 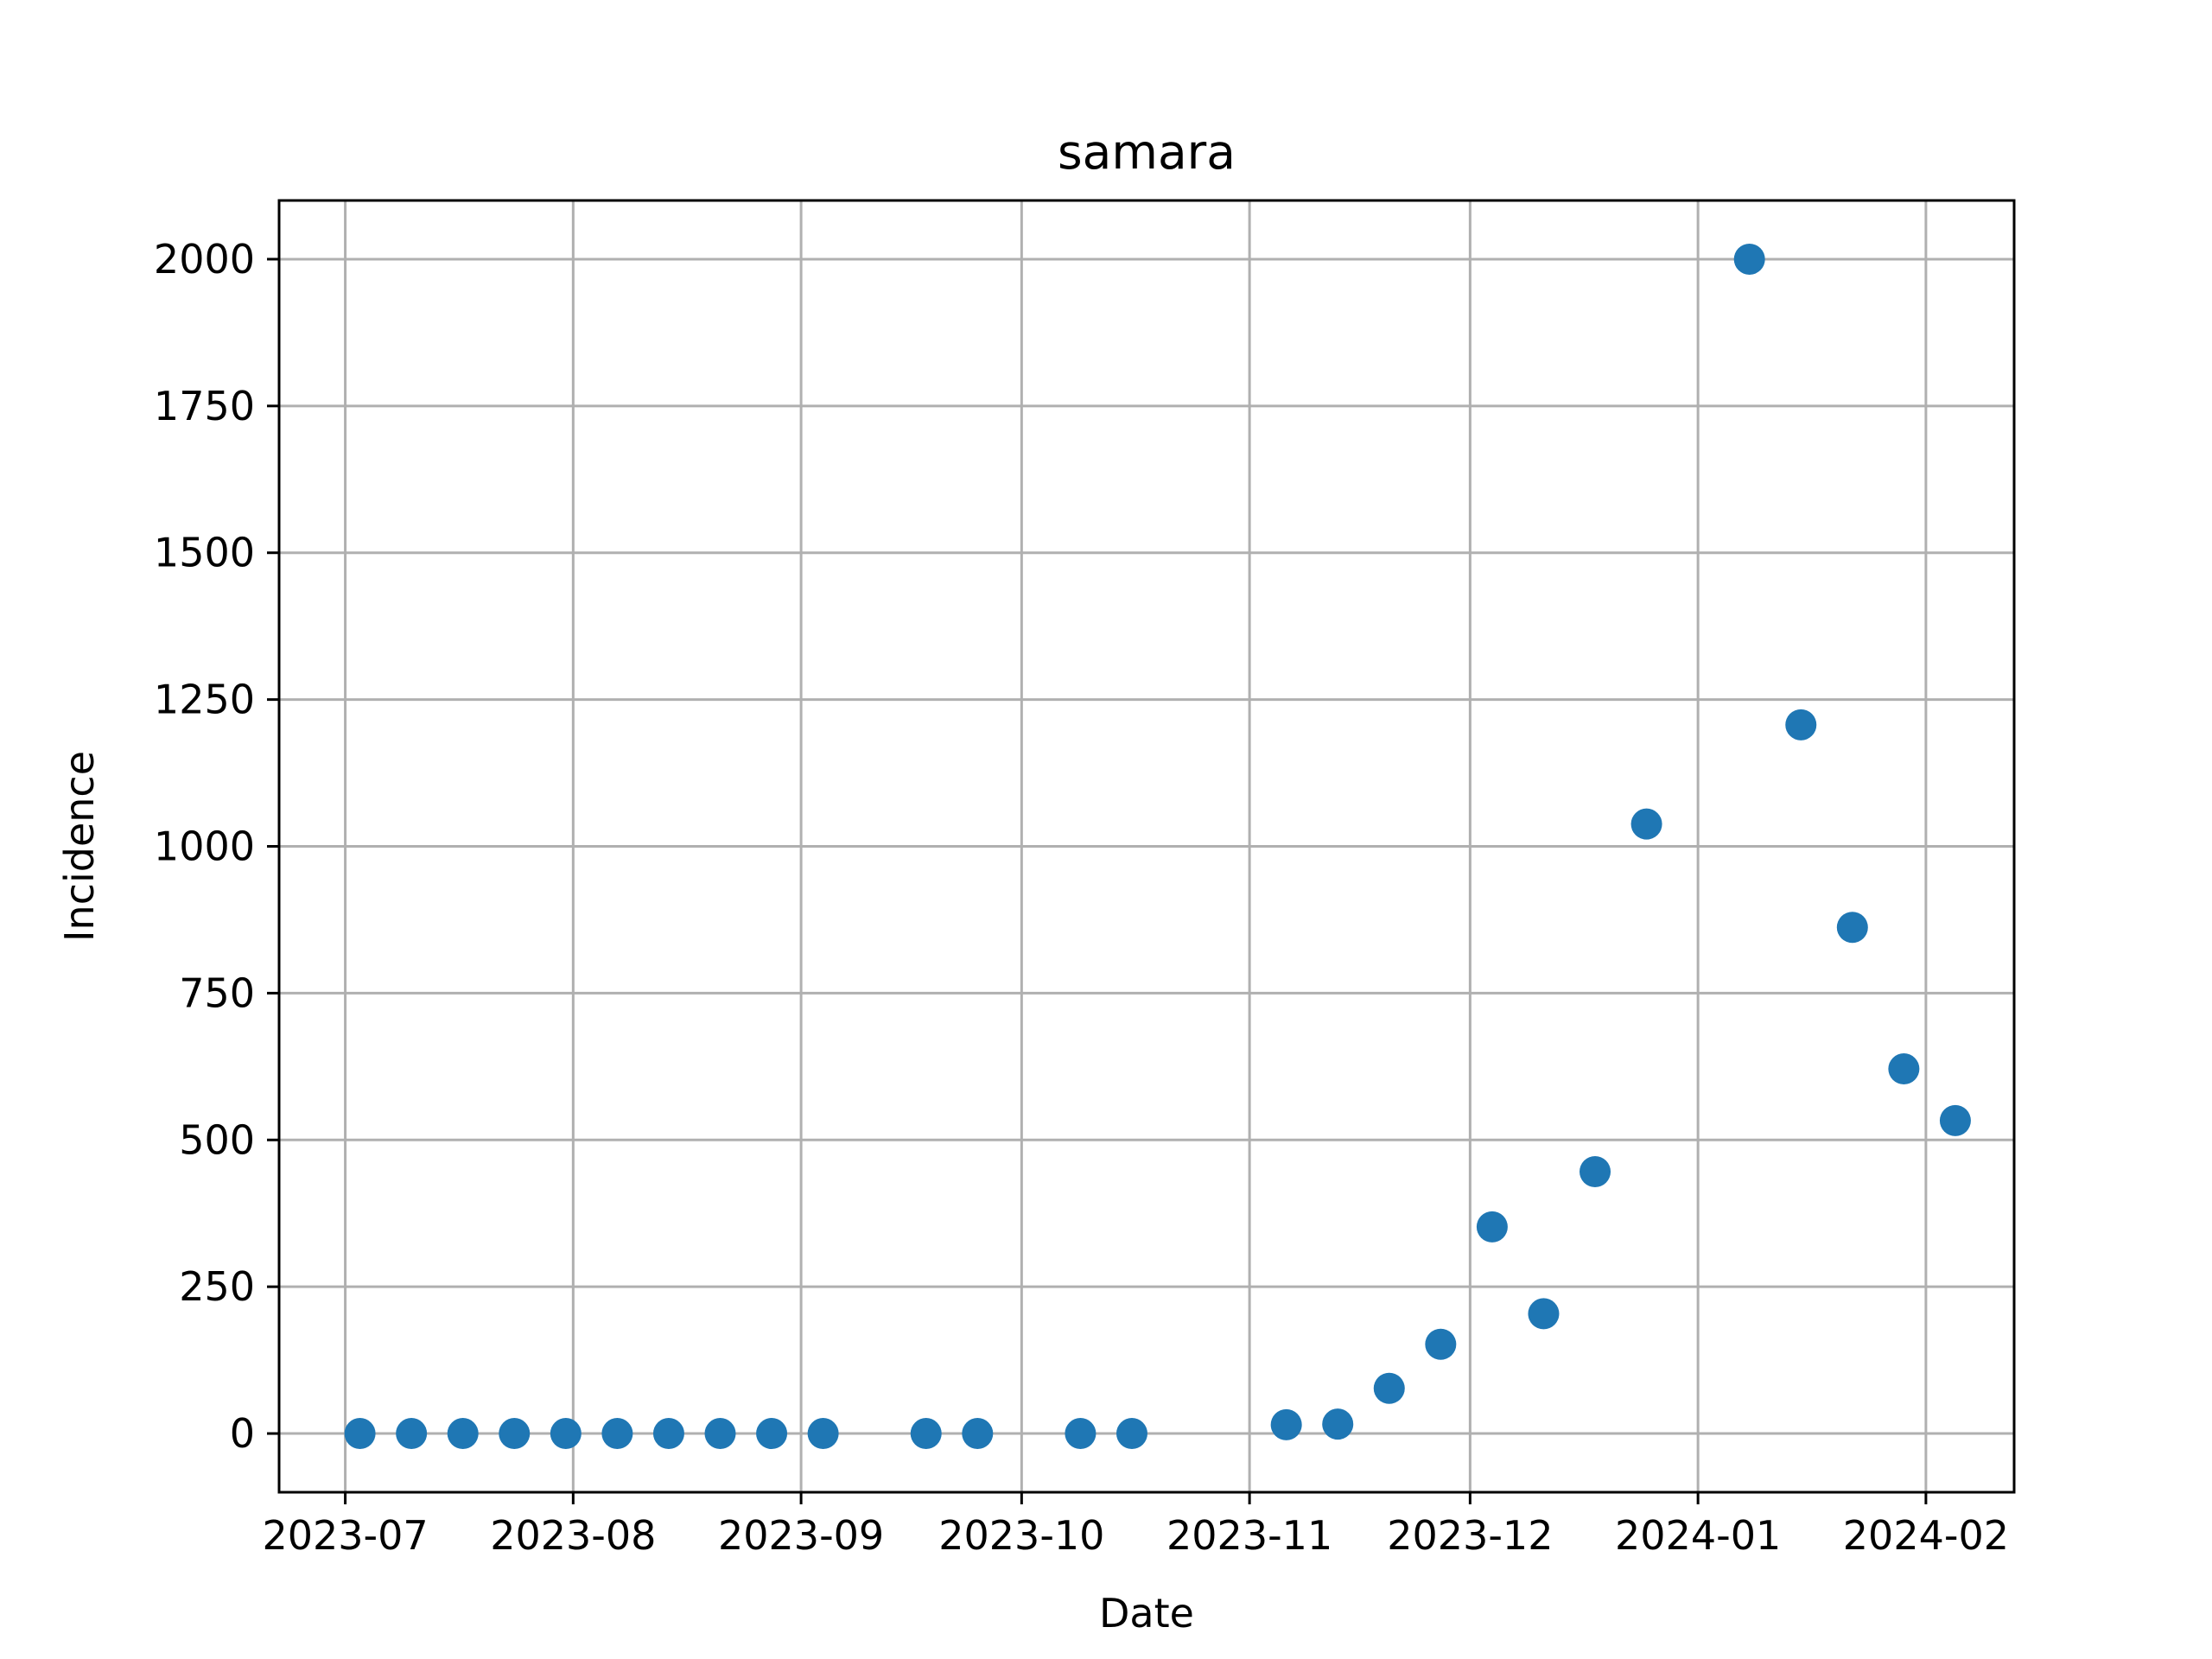 I want to click on y-axis-label: Incidence, so click(x=79, y=846).